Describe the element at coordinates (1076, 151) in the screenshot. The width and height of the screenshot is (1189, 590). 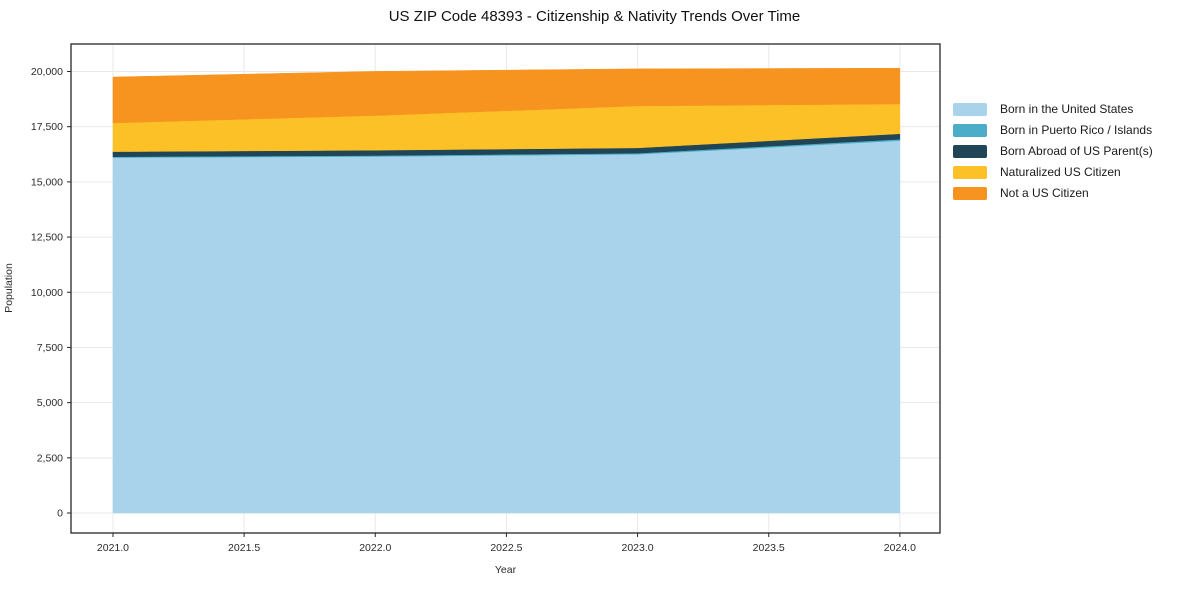
I see `legend-label: Born Abroad of US Parent(s)` at that location.